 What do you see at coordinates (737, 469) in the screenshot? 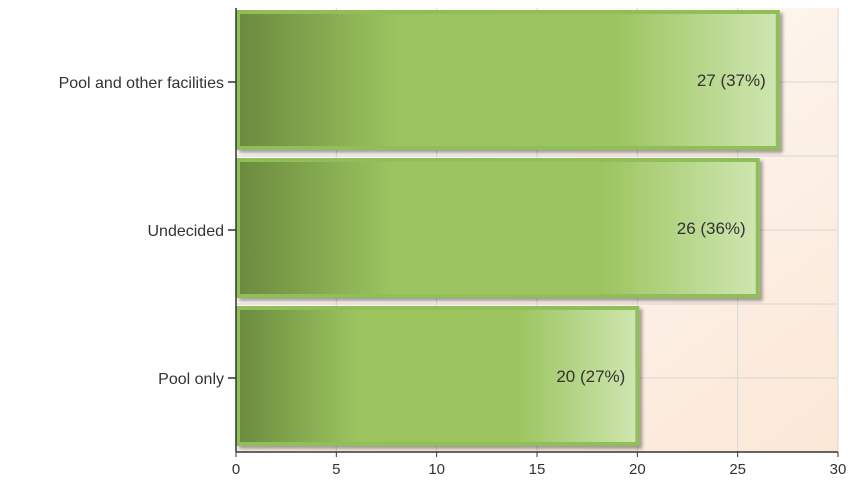
I see `x-tick-label: 25` at bounding box center [737, 469].